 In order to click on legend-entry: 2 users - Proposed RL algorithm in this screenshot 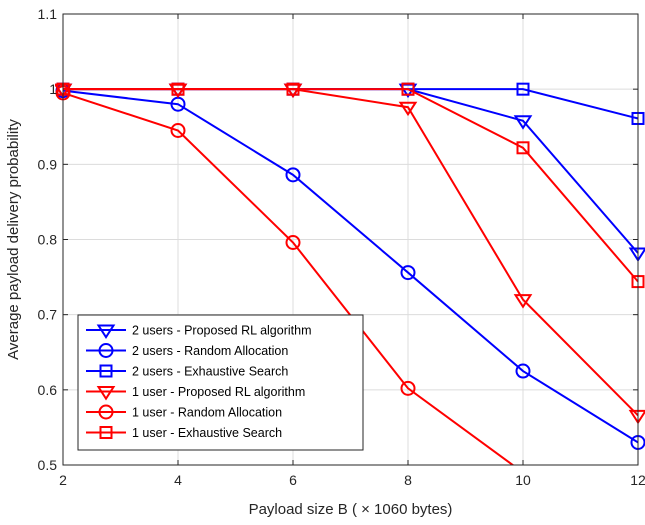, I will do `click(198, 331)`.